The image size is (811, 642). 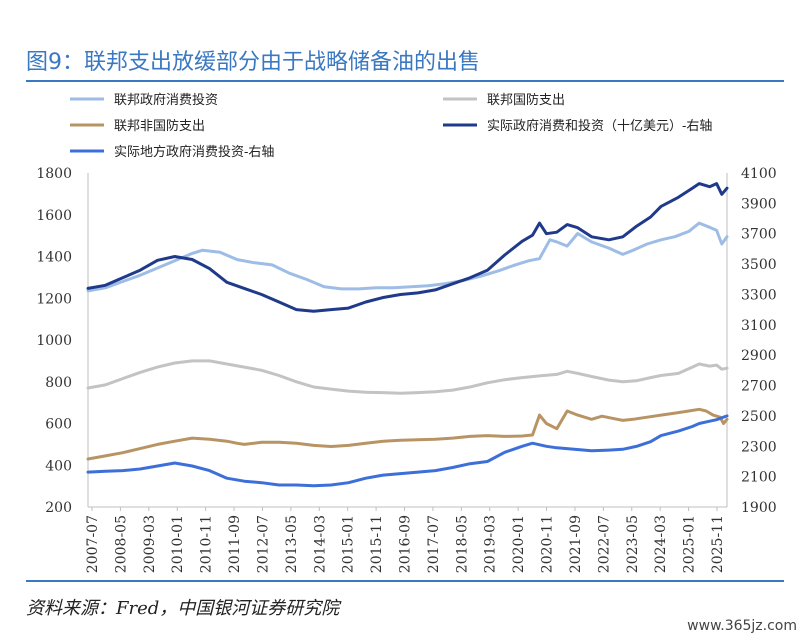 I want to click on x-tick-label: 2024-03, so click(x=661, y=544).